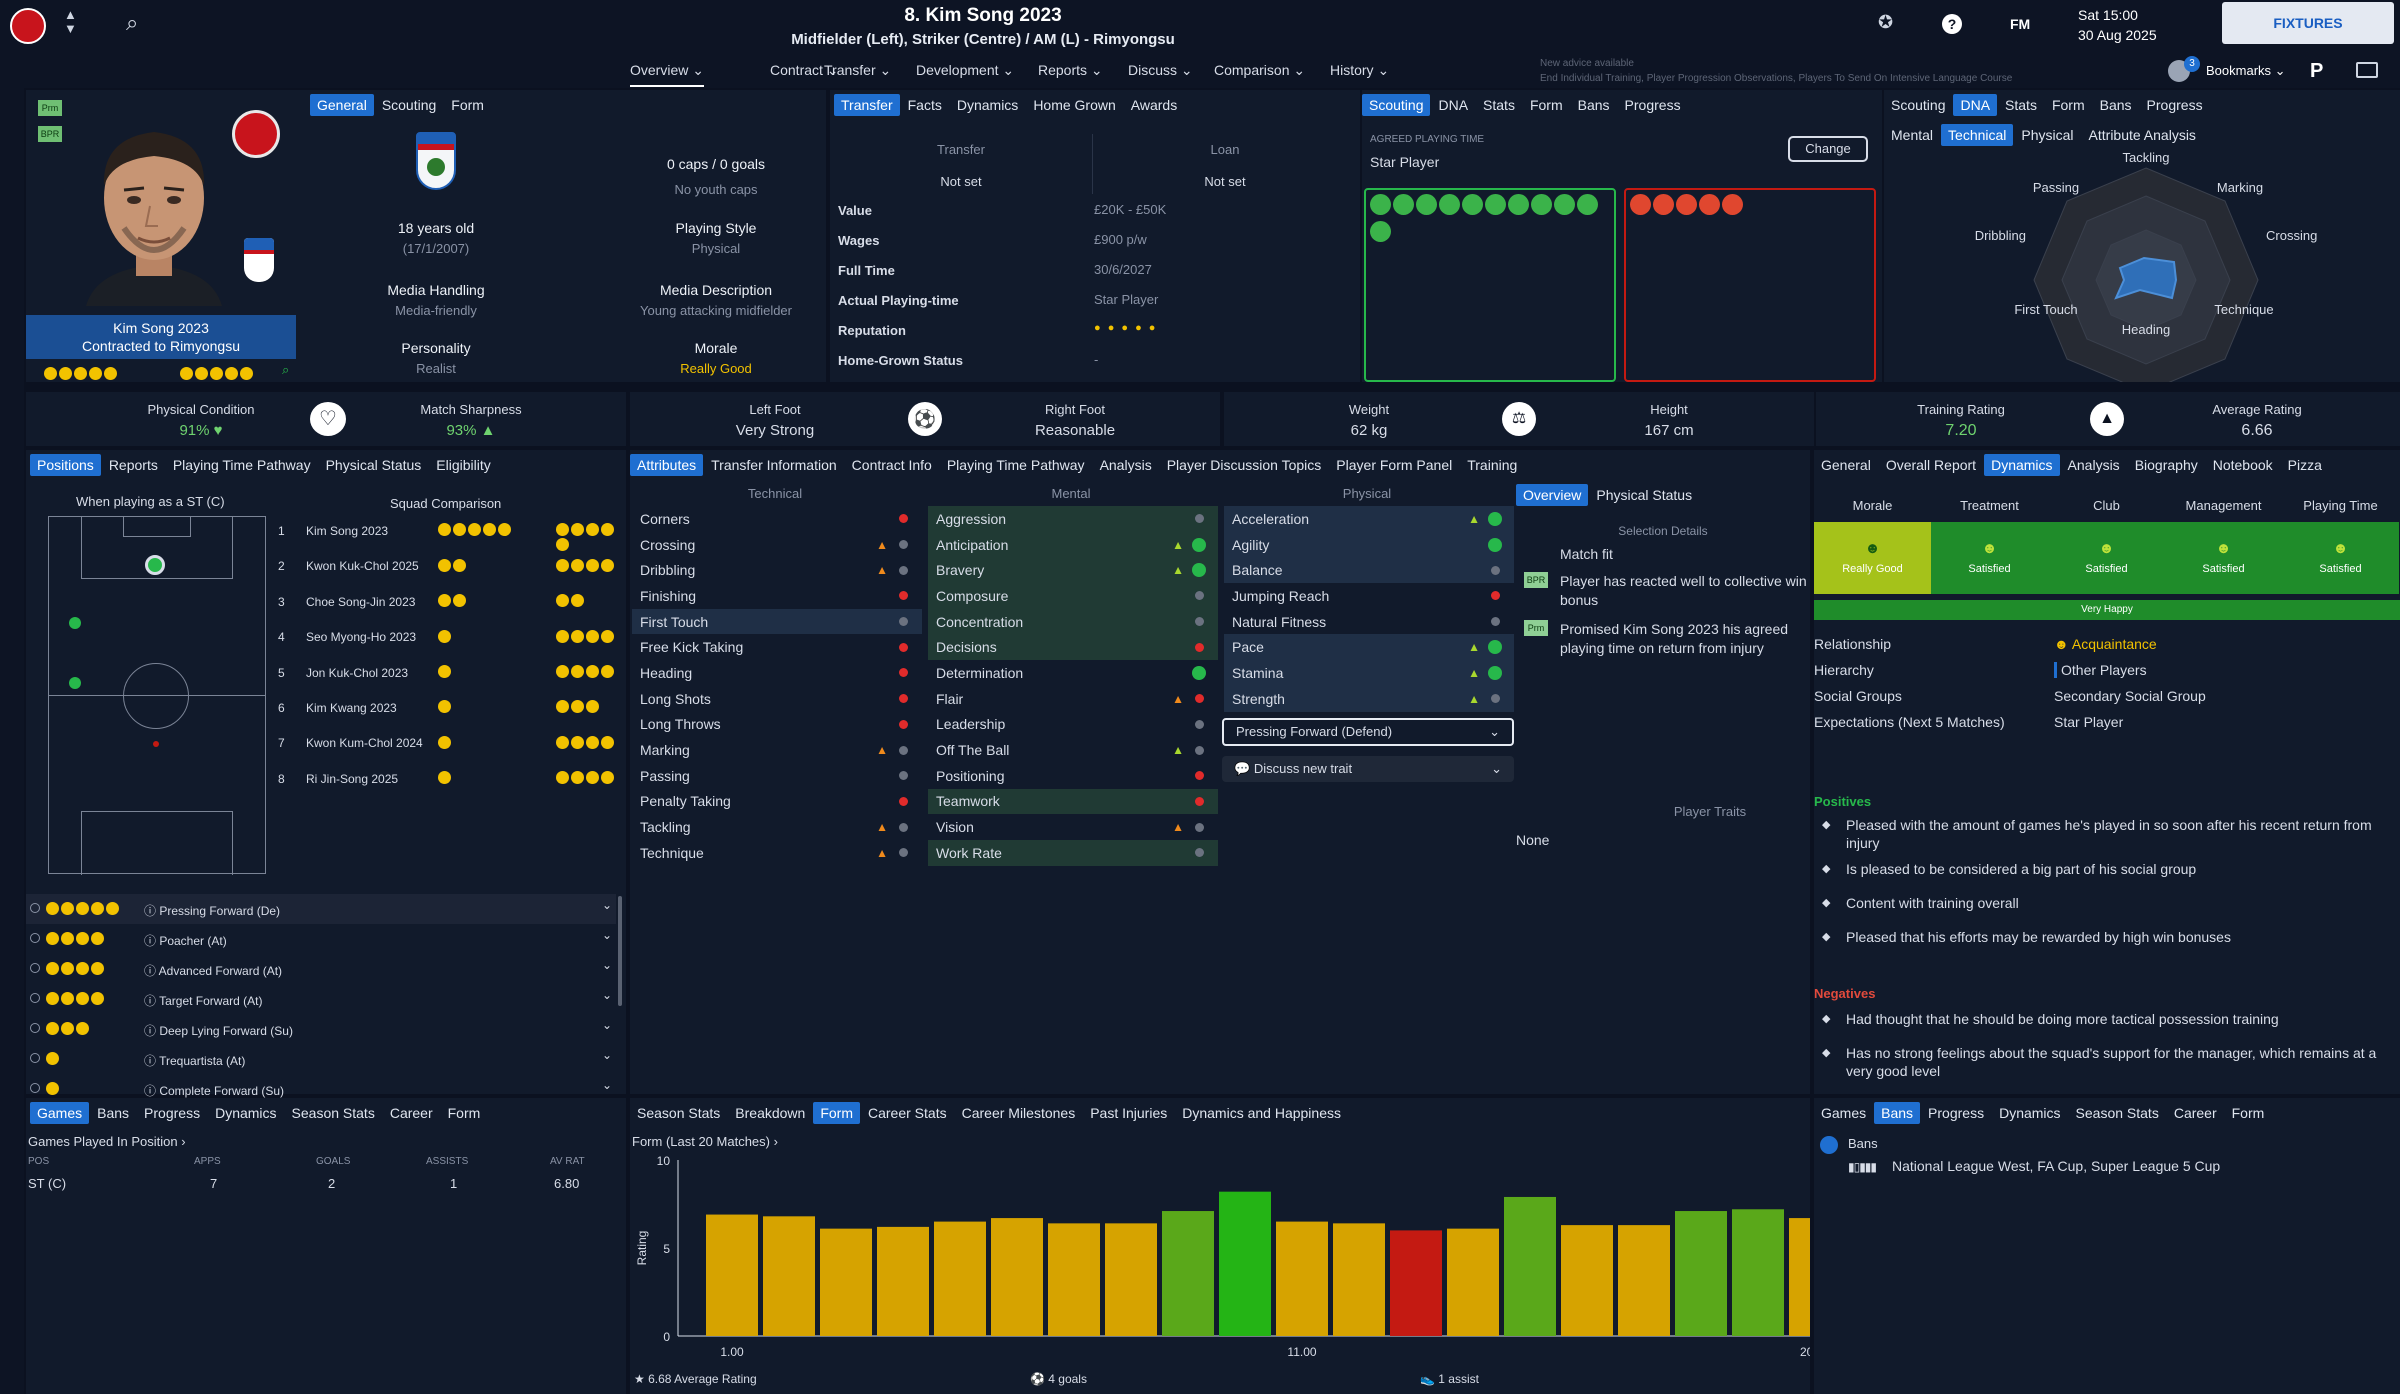  I want to click on tab-dynamics3: Dynamics, so click(246, 1113).